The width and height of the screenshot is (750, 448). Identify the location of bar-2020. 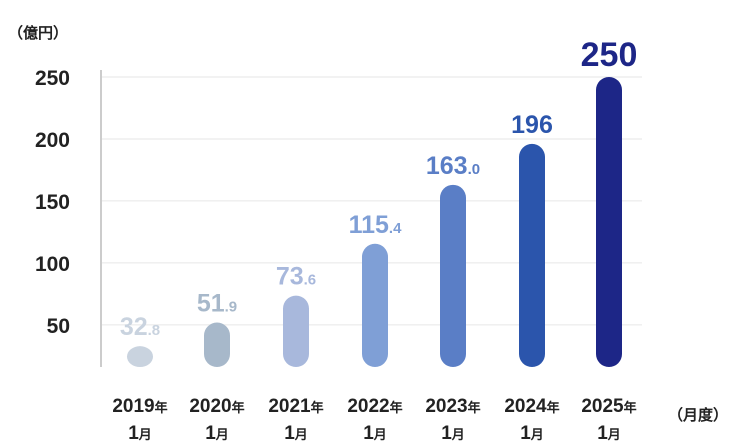
(217, 344).